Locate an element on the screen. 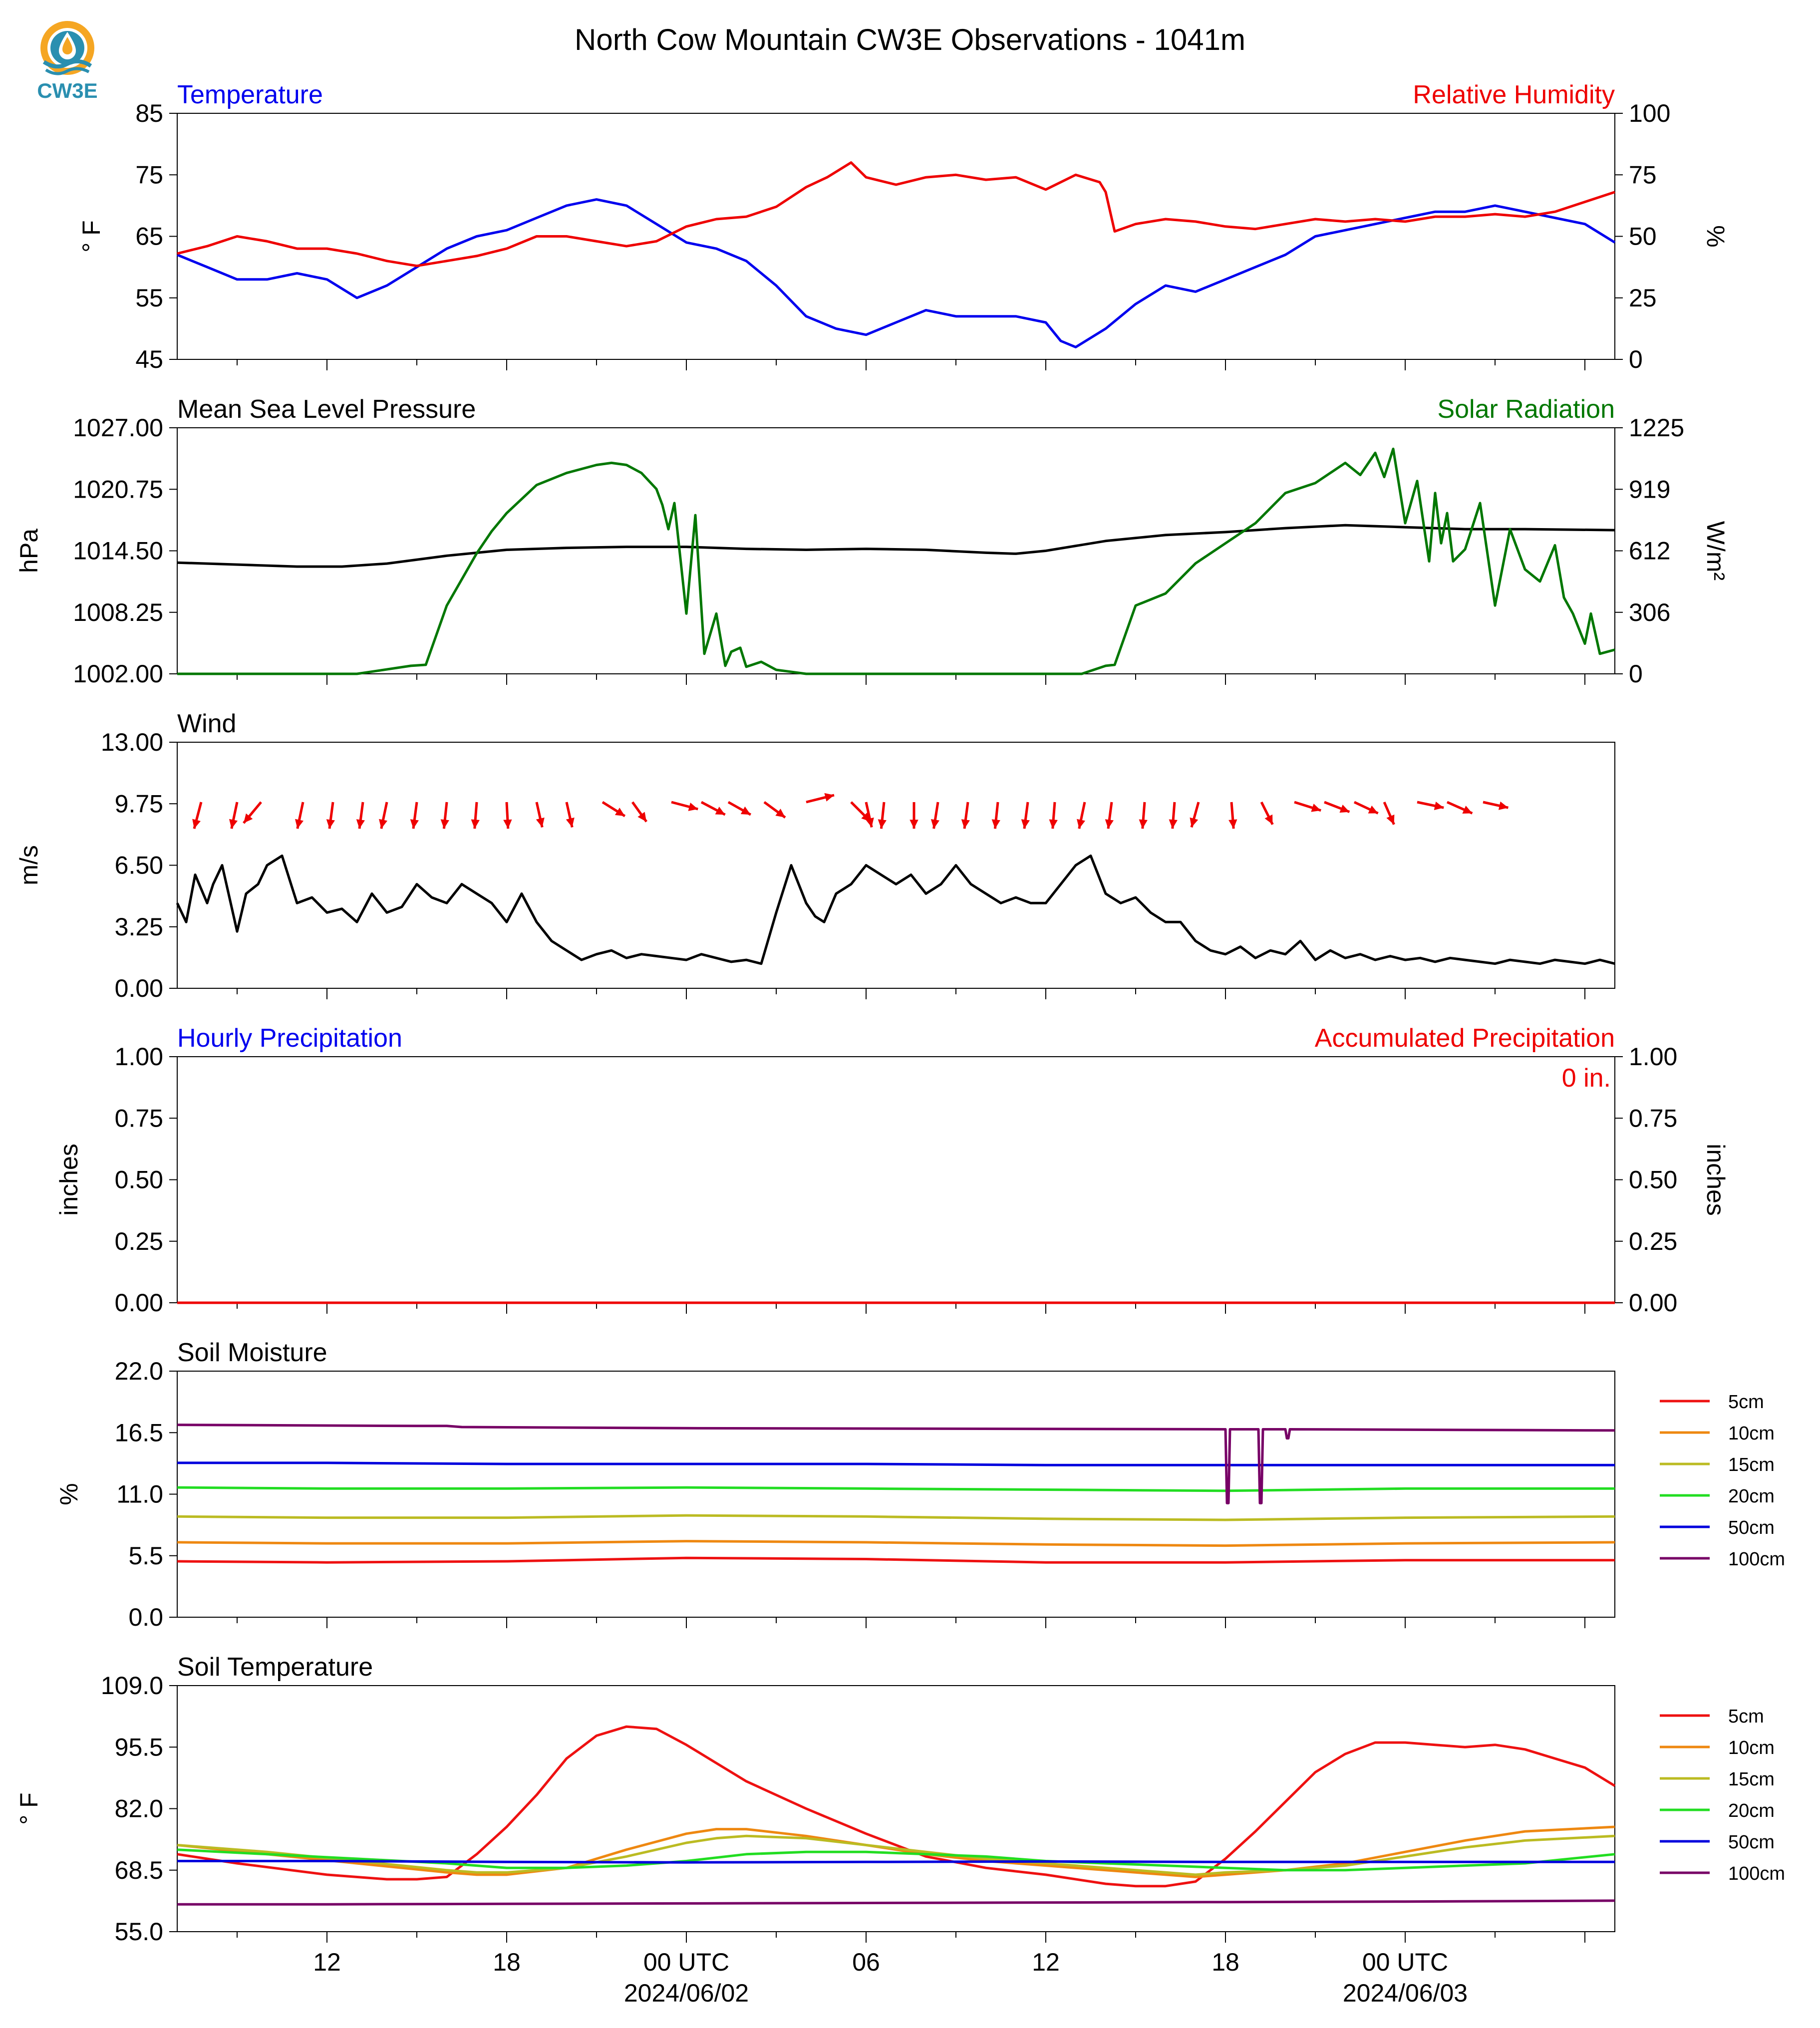 Image resolution: width=1820 pixels, height=2028 pixels. y-tick-label: 0.25 is located at coordinates (139, 1241).